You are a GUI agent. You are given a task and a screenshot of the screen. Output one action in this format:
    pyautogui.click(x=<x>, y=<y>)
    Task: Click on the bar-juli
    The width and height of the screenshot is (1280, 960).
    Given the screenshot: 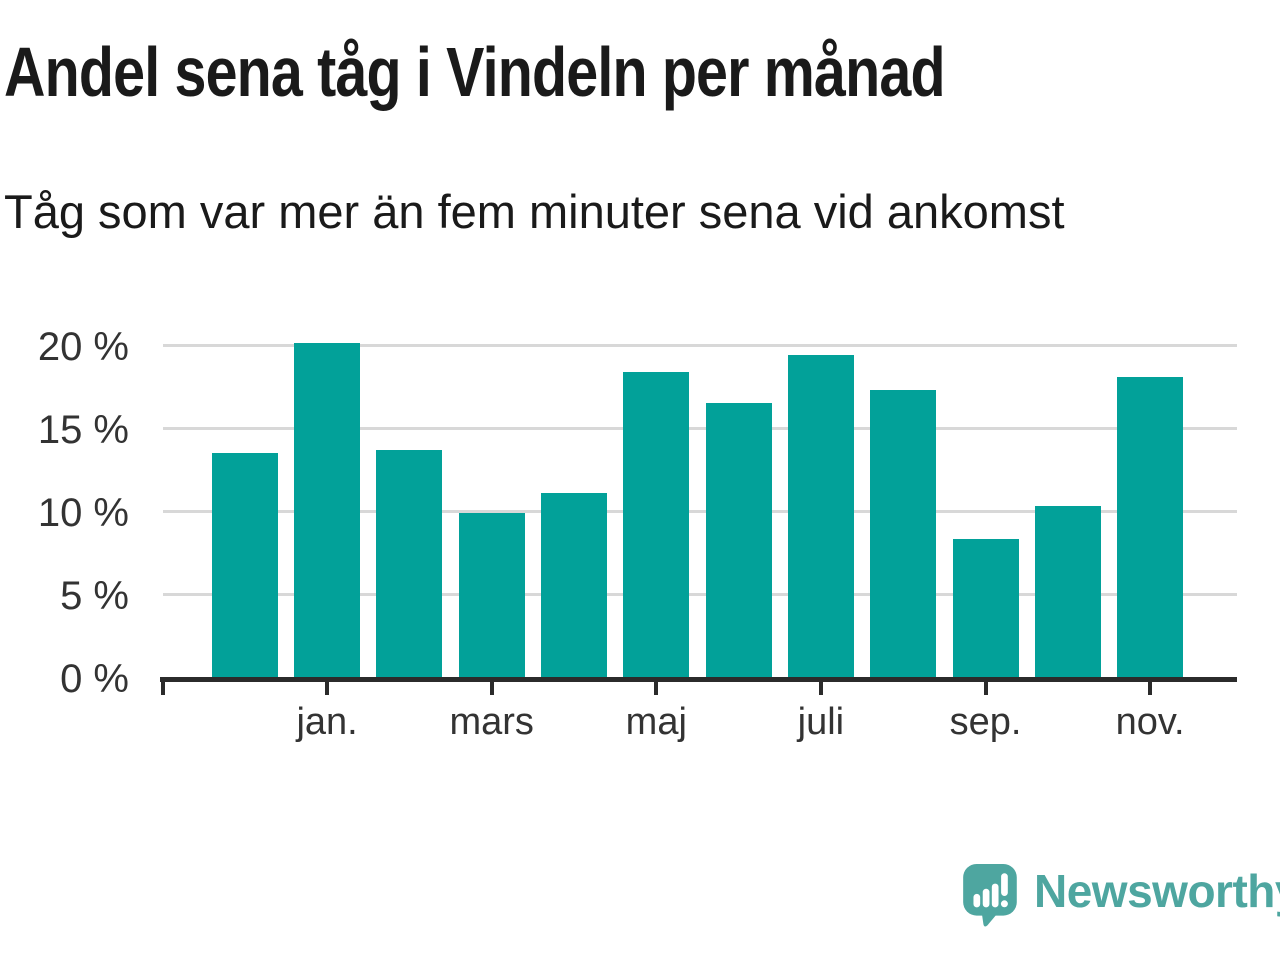 What is the action you would take?
    pyautogui.click(x=820, y=515)
    